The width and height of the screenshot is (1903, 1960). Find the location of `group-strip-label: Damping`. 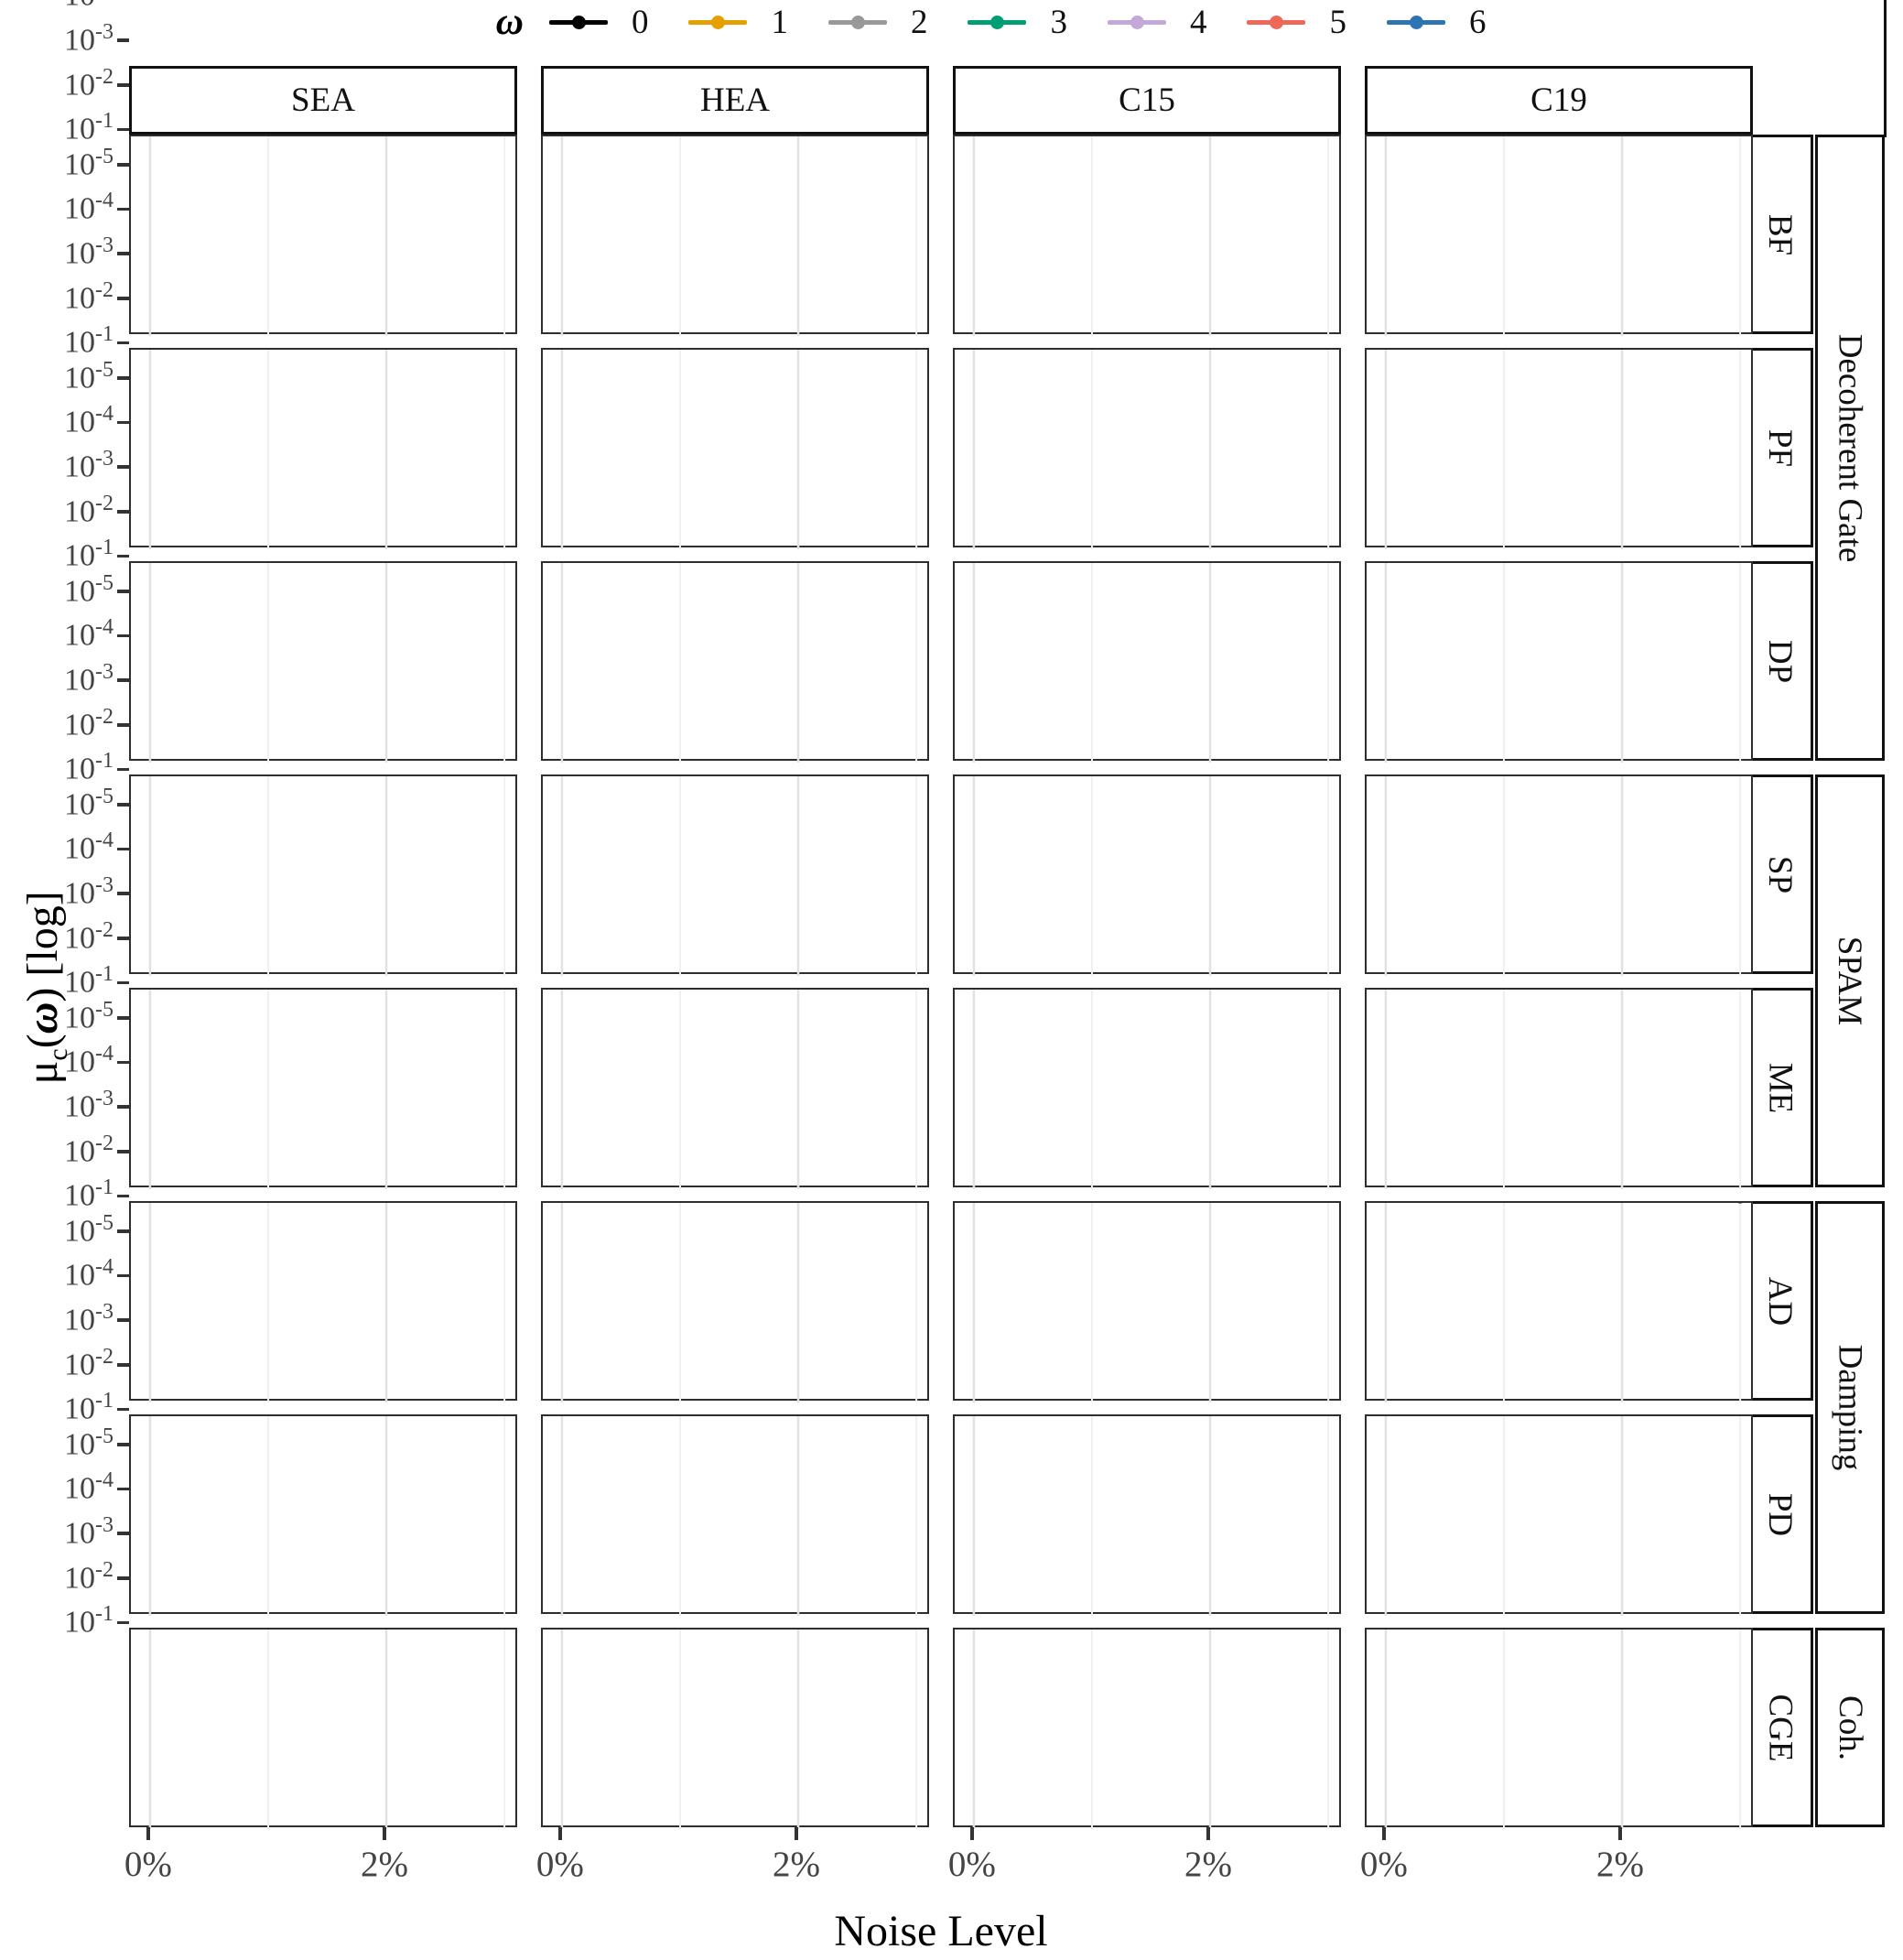

group-strip-label: Damping is located at coordinates (1850, 1407).